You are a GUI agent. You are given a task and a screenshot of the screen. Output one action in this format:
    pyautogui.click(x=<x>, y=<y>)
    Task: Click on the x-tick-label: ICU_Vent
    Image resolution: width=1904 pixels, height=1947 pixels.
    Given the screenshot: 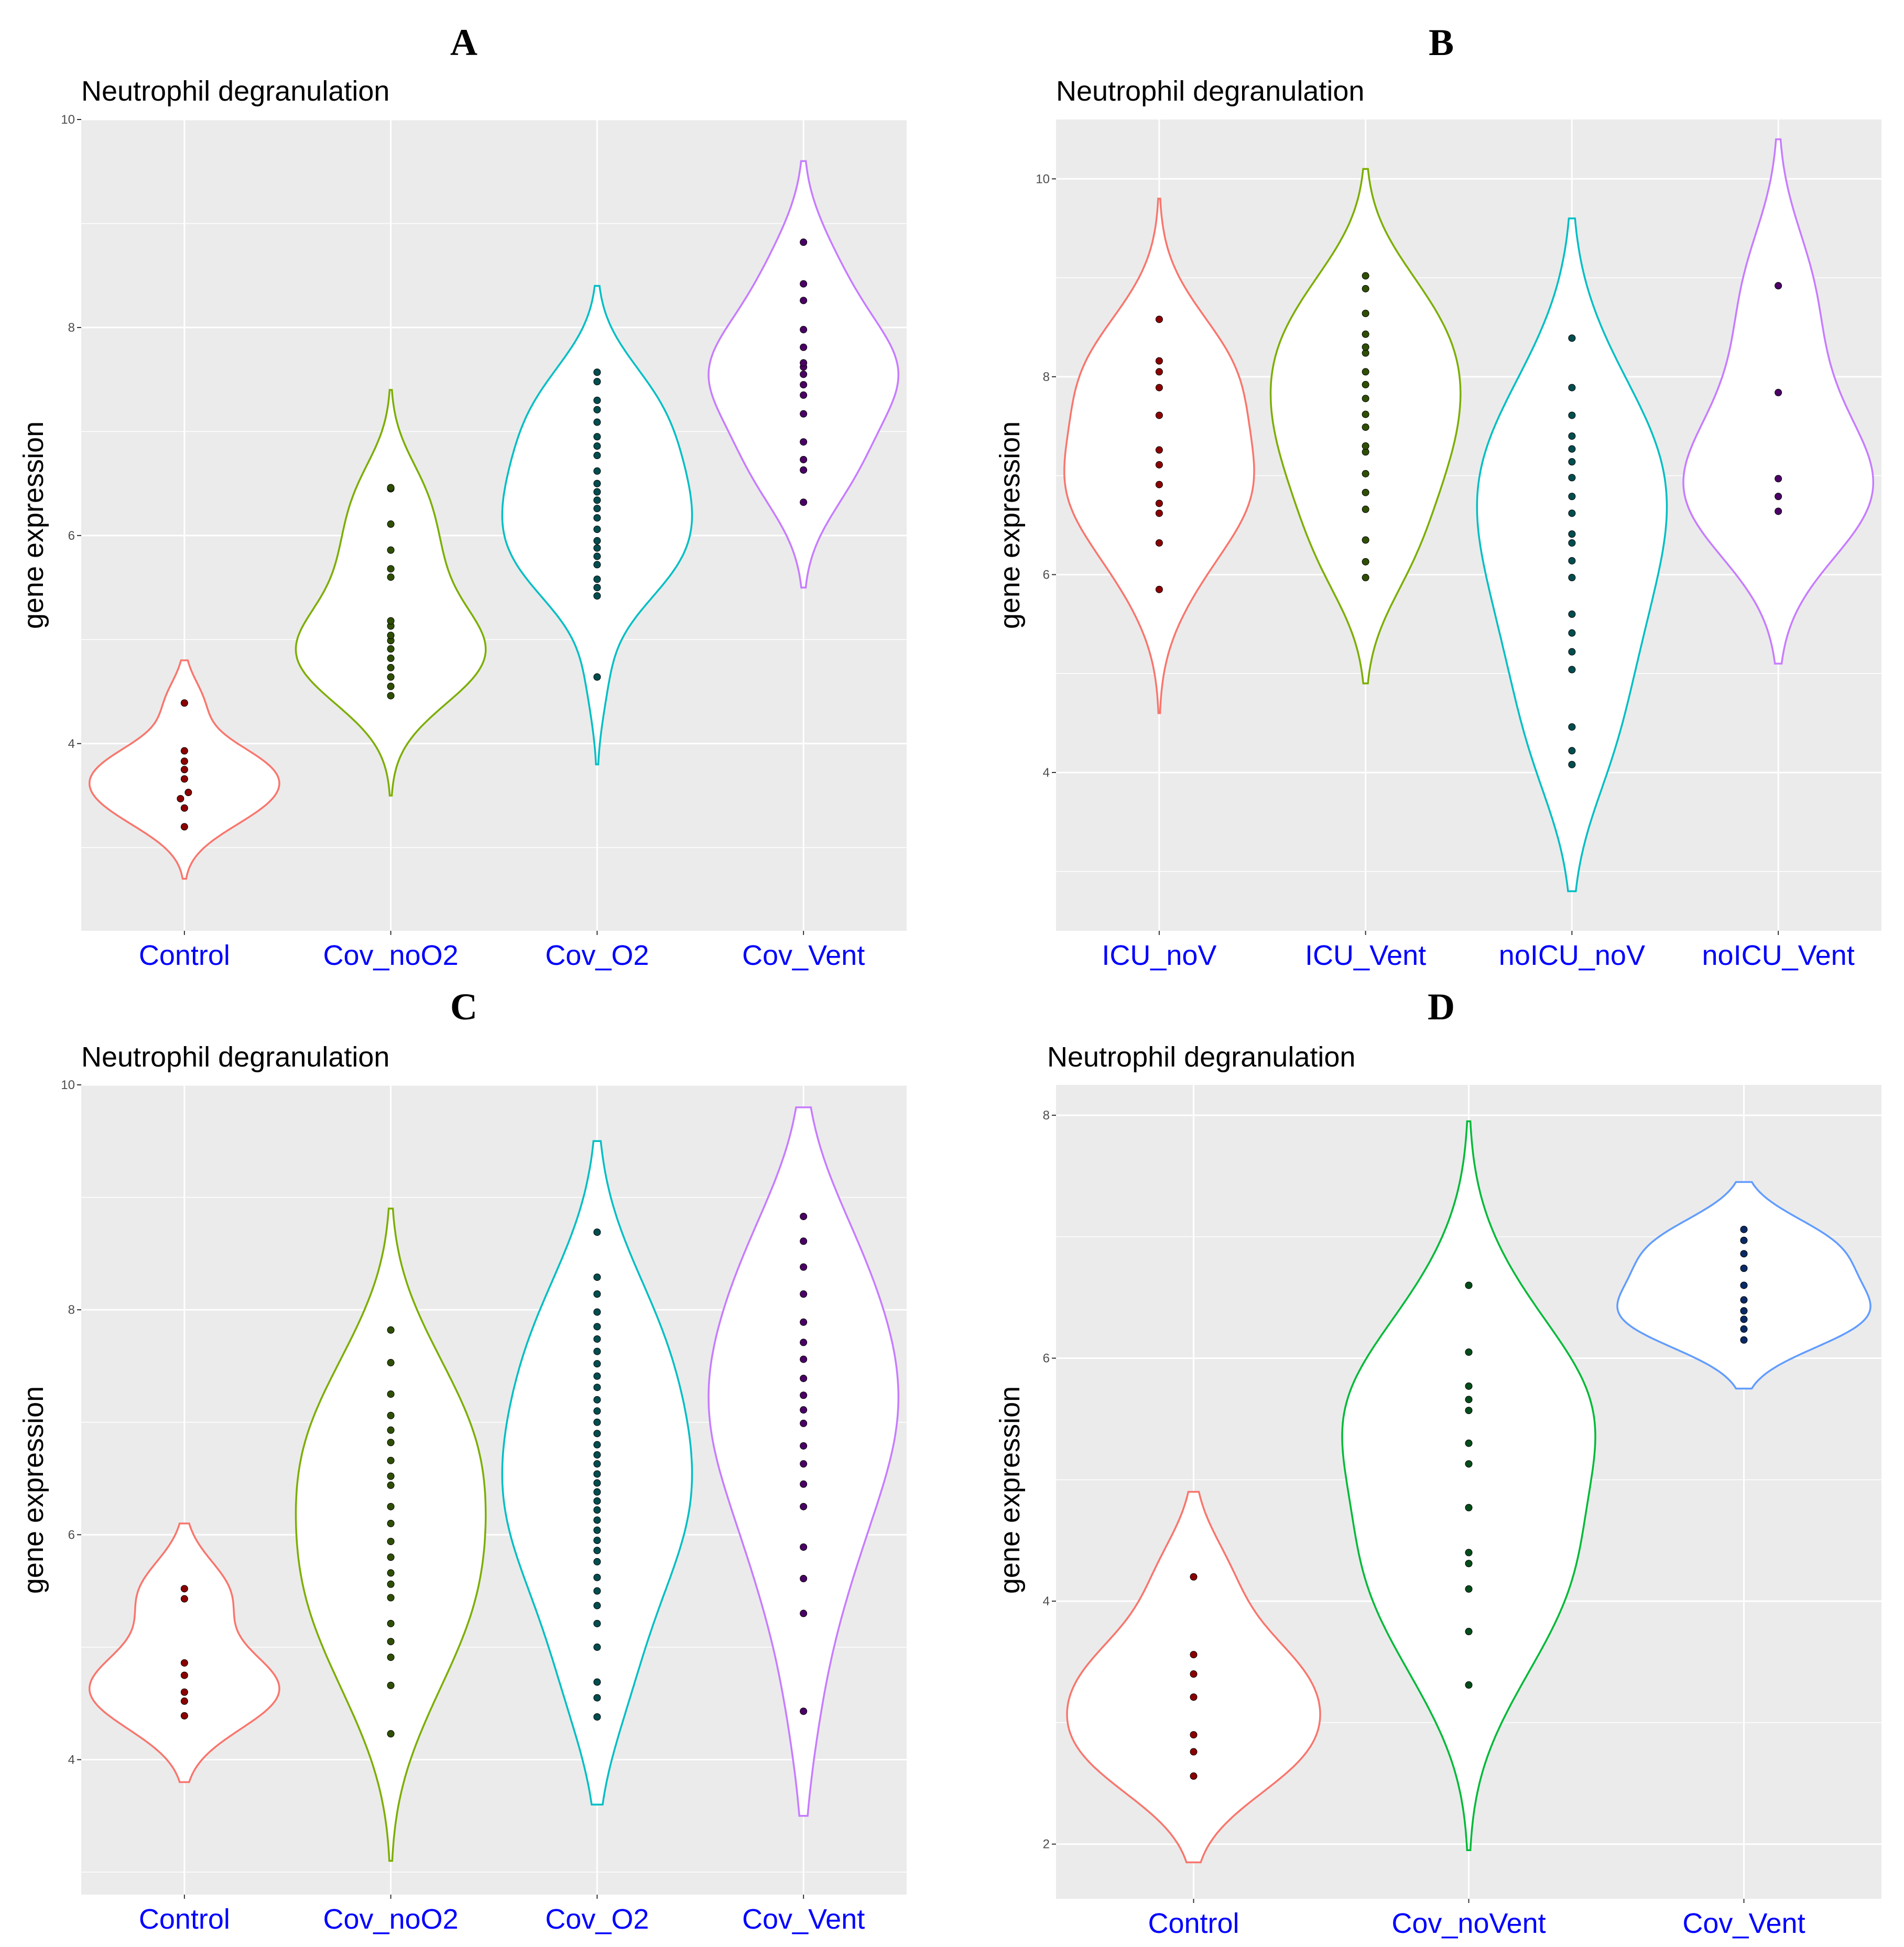 What is the action you would take?
    pyautogui.click(x=1365, y=955)
    